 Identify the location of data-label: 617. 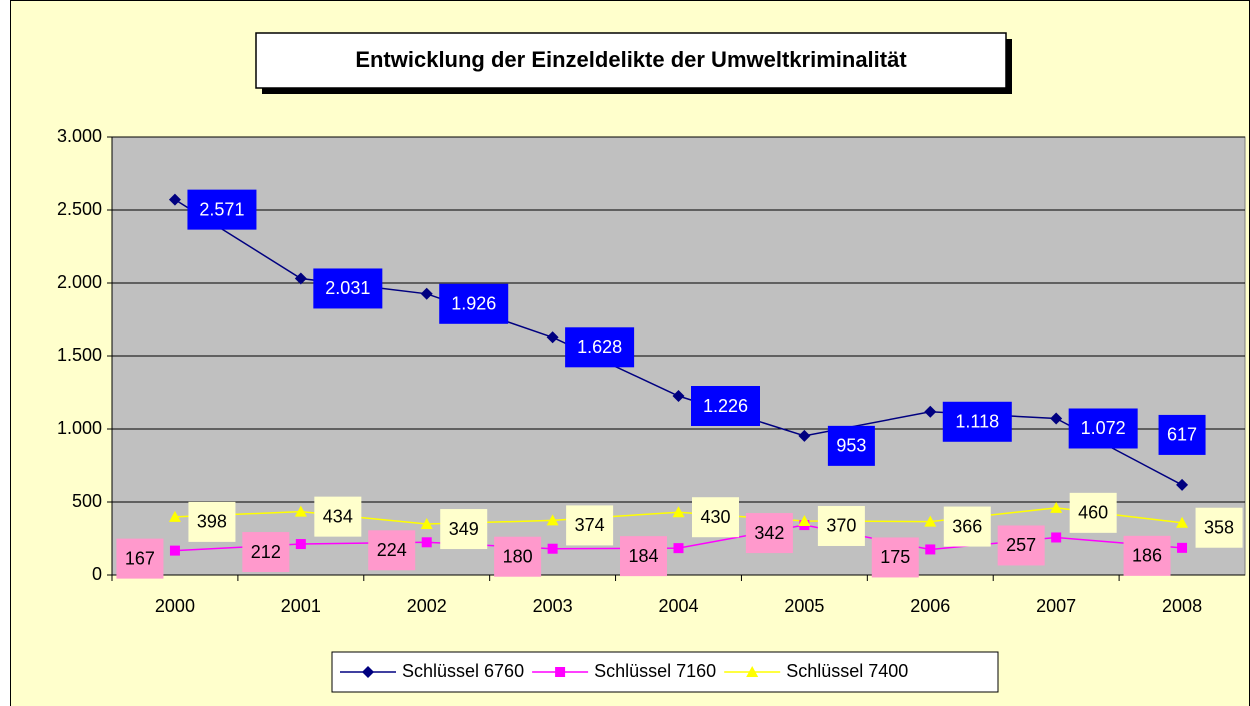
(1182, 435).